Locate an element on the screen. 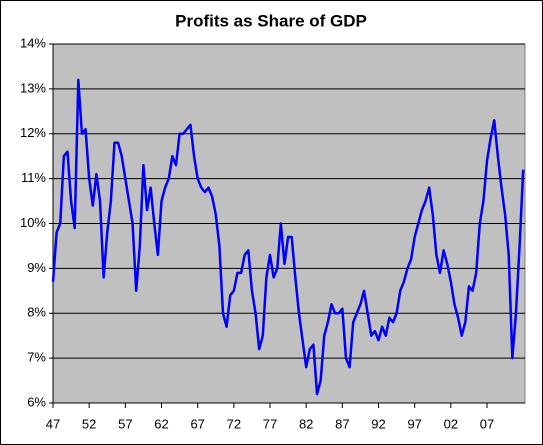 The width and height of the screenshot is (543, 445). x-tick-label: 67 is located at coordinates (197, 423).